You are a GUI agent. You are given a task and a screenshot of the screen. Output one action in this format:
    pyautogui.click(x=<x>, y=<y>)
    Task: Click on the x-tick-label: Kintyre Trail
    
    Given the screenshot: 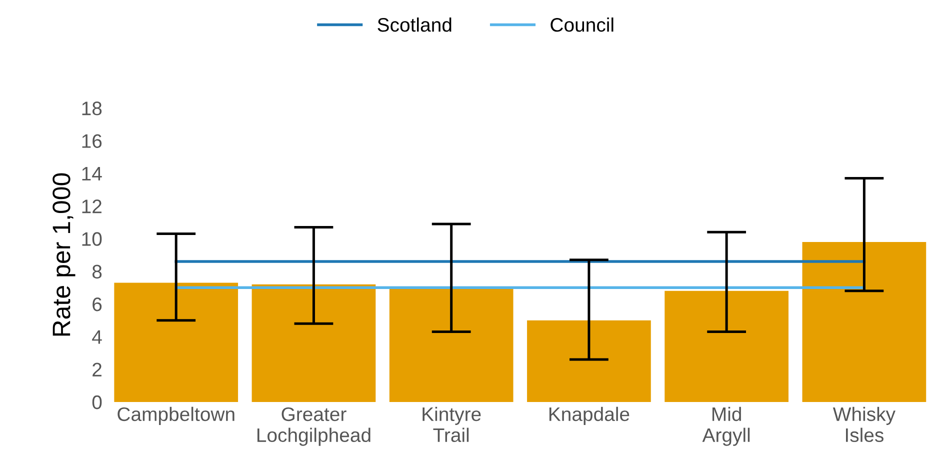 What is the action you would take?
    pyautogui.click(x=451, y=424)
    